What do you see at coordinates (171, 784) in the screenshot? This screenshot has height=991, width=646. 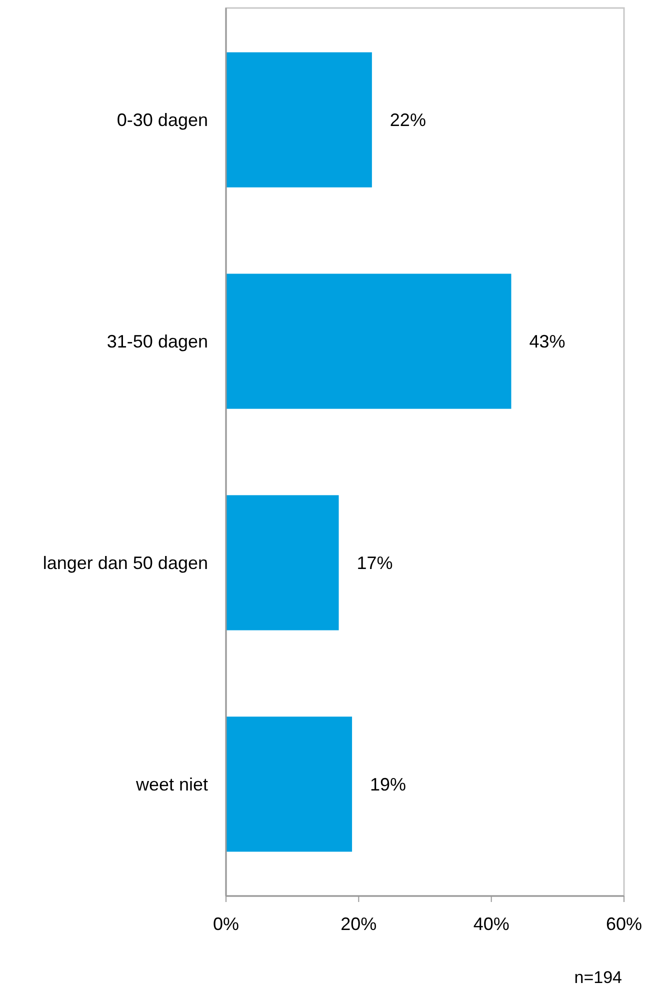 I see `y-tick-label: weet niet` at bounding box center [171, 784].